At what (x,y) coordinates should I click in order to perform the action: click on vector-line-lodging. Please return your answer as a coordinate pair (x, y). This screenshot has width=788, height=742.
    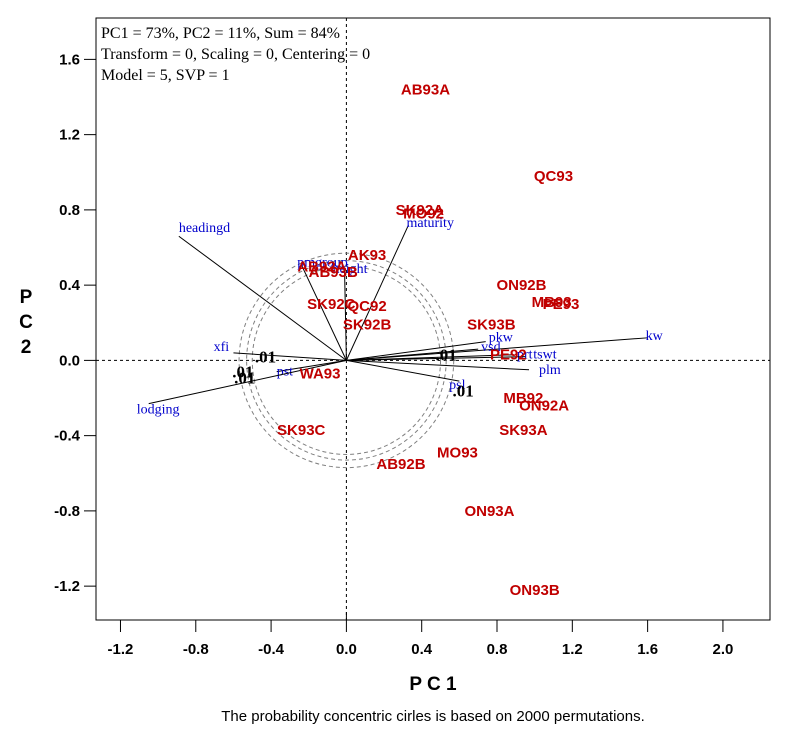
    Looking at the image, I should click on (247, 382).